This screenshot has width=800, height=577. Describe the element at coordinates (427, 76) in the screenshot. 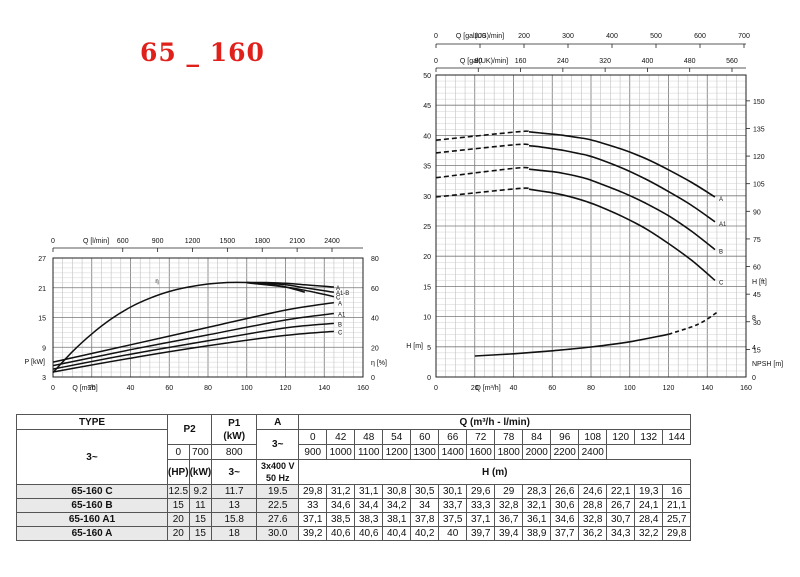

I see `y-tick-label: 50` at that location.